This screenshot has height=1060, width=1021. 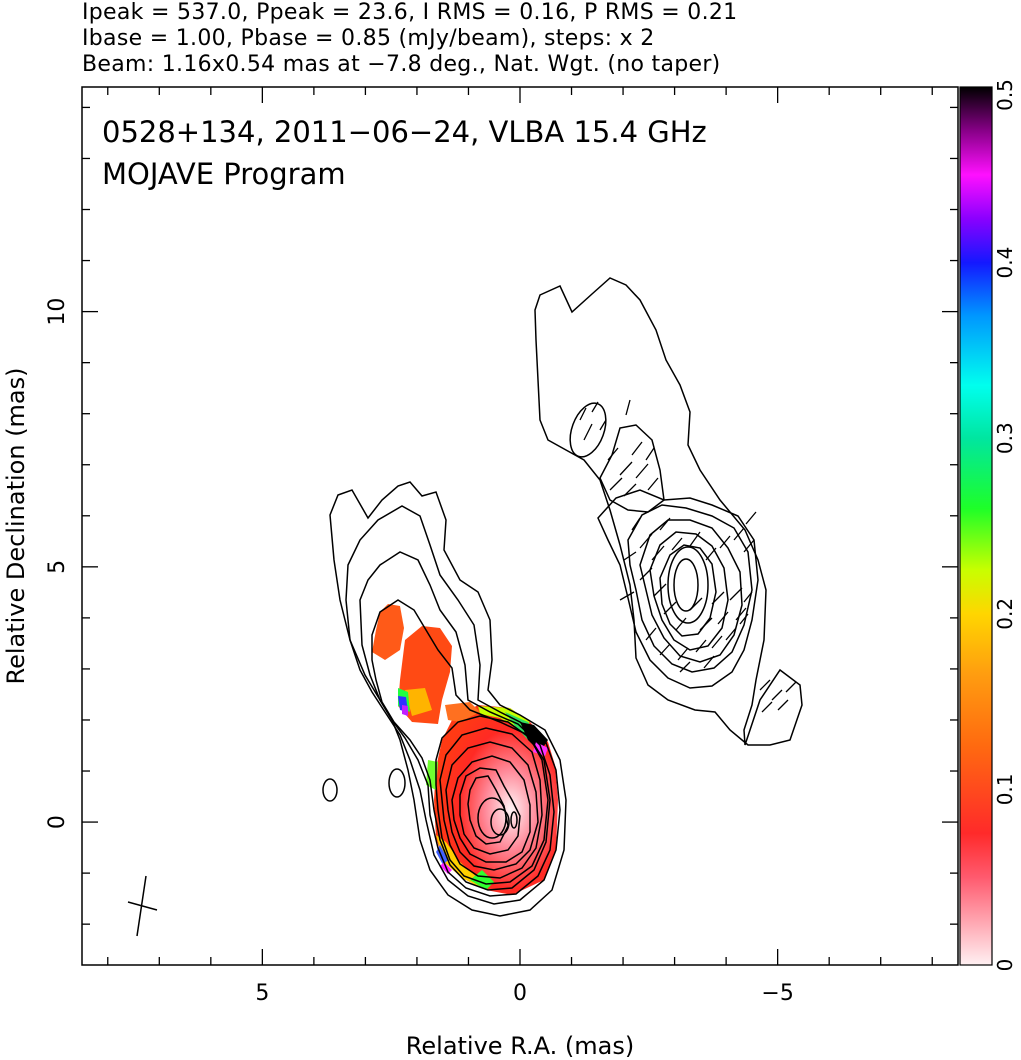 What do you see at coordinates (976, 526) in the screenshot?
I see `colorbar` at bounding box center [976, 526].